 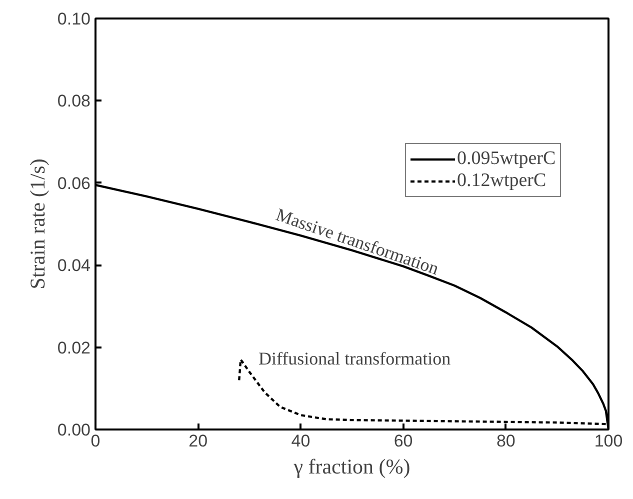 I want to click on x-tick-label: 40, so click(x=300, y=441).